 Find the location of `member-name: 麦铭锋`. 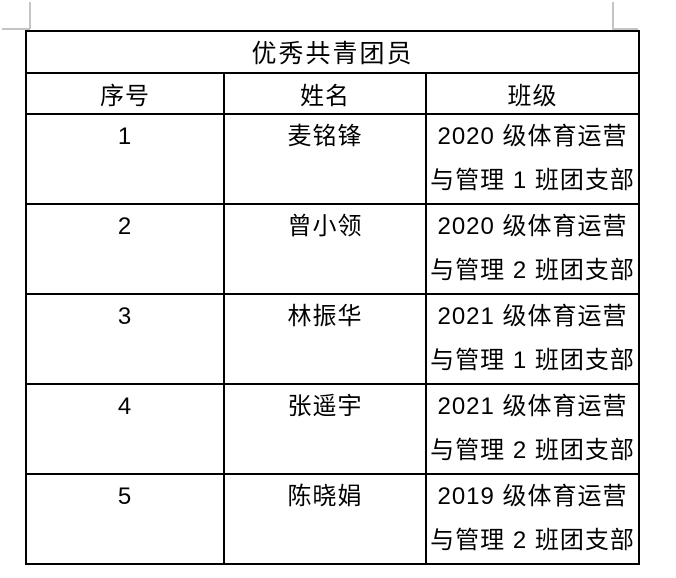

member-name: 麦铭锋 is located at coordinates (325, 136).